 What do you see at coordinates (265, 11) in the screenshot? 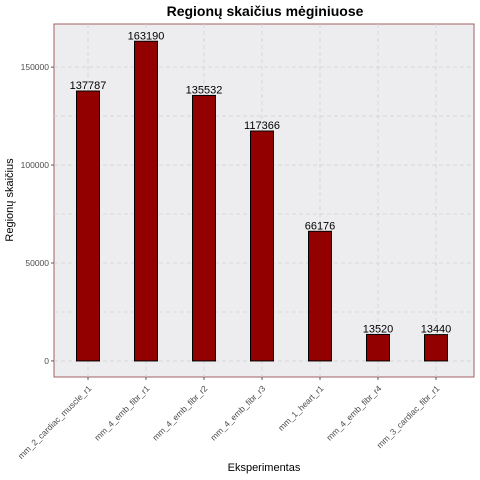
I see `chart-title: Regionų skaičius mėginiuose` at bounding box center [265, 11].